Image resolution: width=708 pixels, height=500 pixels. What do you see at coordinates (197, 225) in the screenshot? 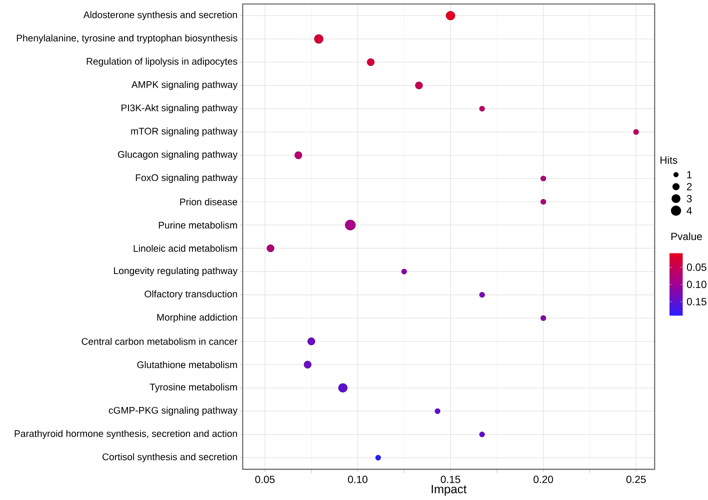
I see `y-tick-label: Purine metabolism` at bounding box center [197, 225].